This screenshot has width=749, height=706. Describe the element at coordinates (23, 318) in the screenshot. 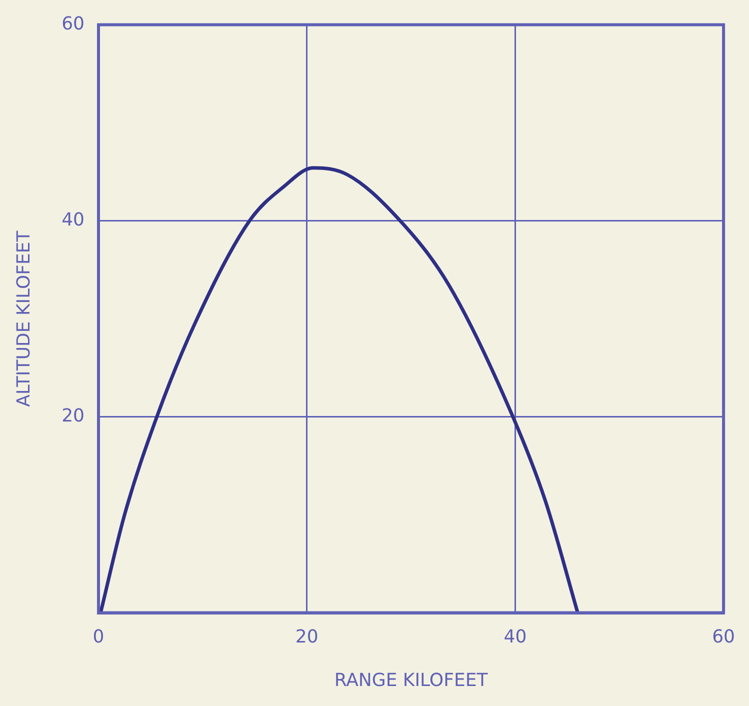

I see `y-axis-title: ALTITUDE KILOFEET` at that location.